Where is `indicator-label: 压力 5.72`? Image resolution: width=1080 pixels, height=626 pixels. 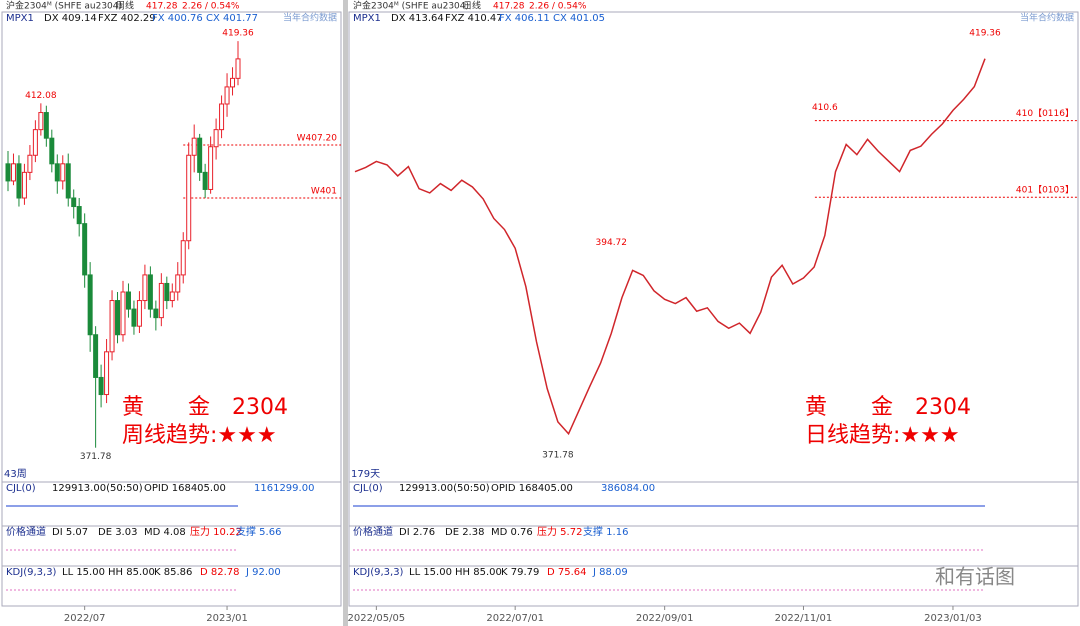
indicator-label: 压力 5.72 is located at coordinates (559, 531).